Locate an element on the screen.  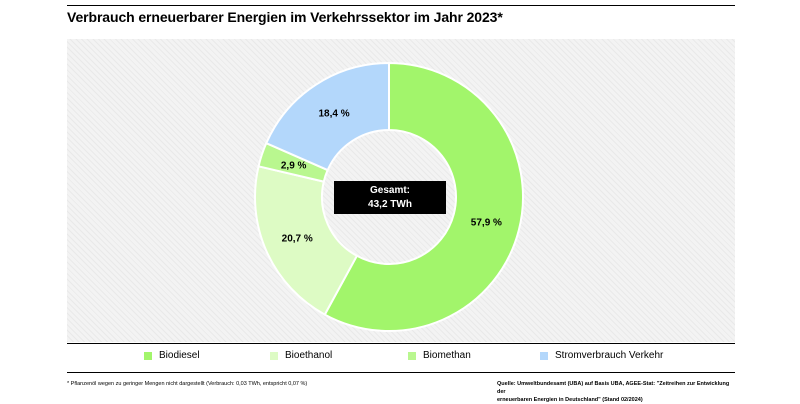
legend-swatch-biomethan is located at coordinates (412, 355).